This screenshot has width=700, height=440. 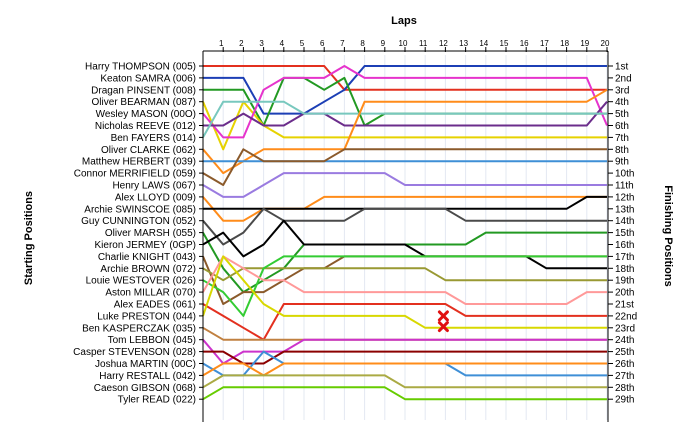 What do you see at coordinates (624, 245) in the screenshot?
I see `finish-label-16: 16th` at bounding box center [624, 245].